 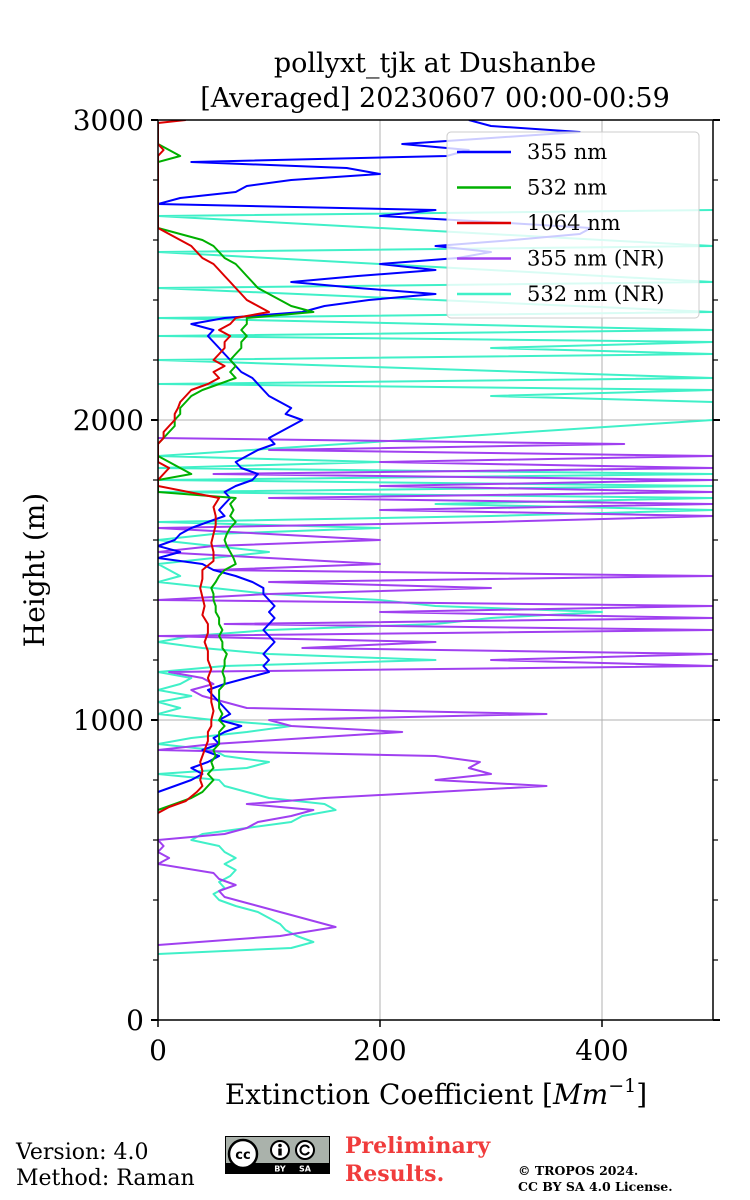 I want to click on y-tick-label-0: 0, so click(x=135, y=1020).